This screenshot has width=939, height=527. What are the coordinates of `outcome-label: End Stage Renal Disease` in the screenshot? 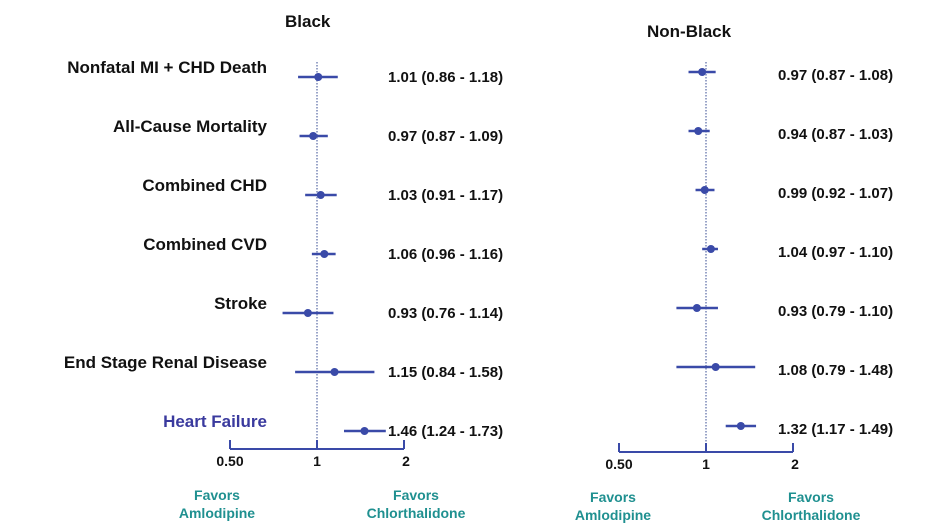 It's located at (165, 362).